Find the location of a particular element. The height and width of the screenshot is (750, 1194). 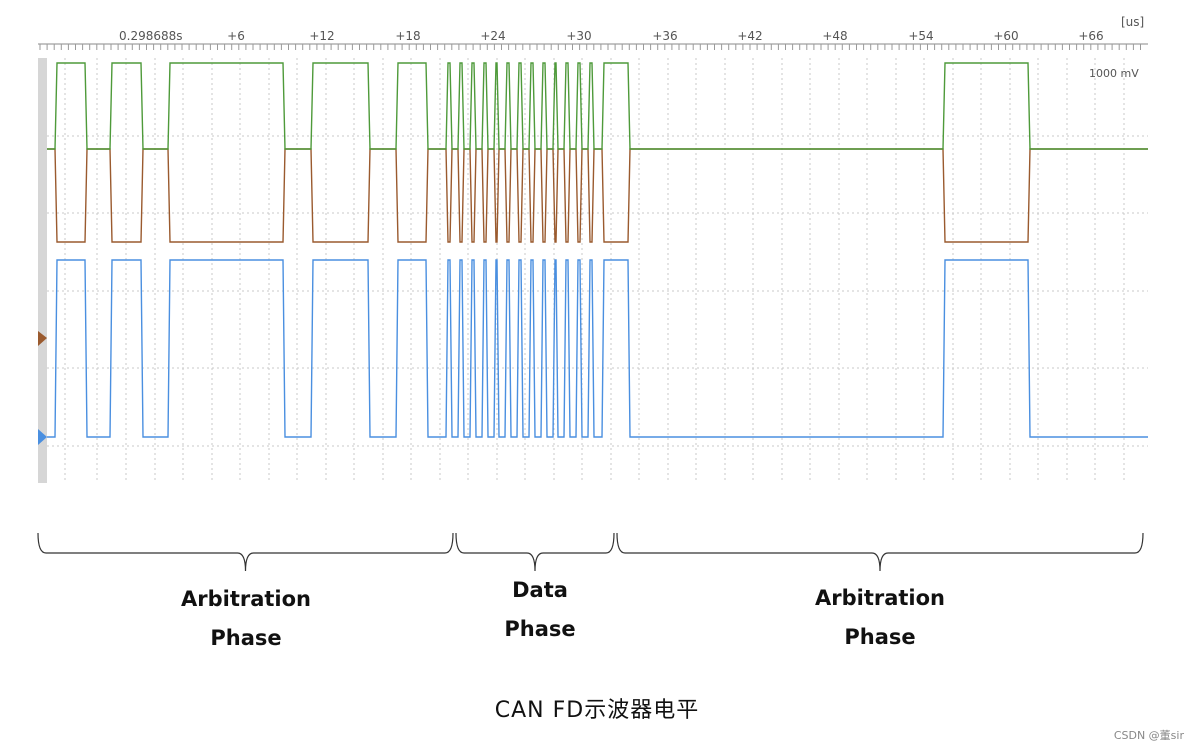

tick-label-36: +36 is located at coordinates (664, 36).